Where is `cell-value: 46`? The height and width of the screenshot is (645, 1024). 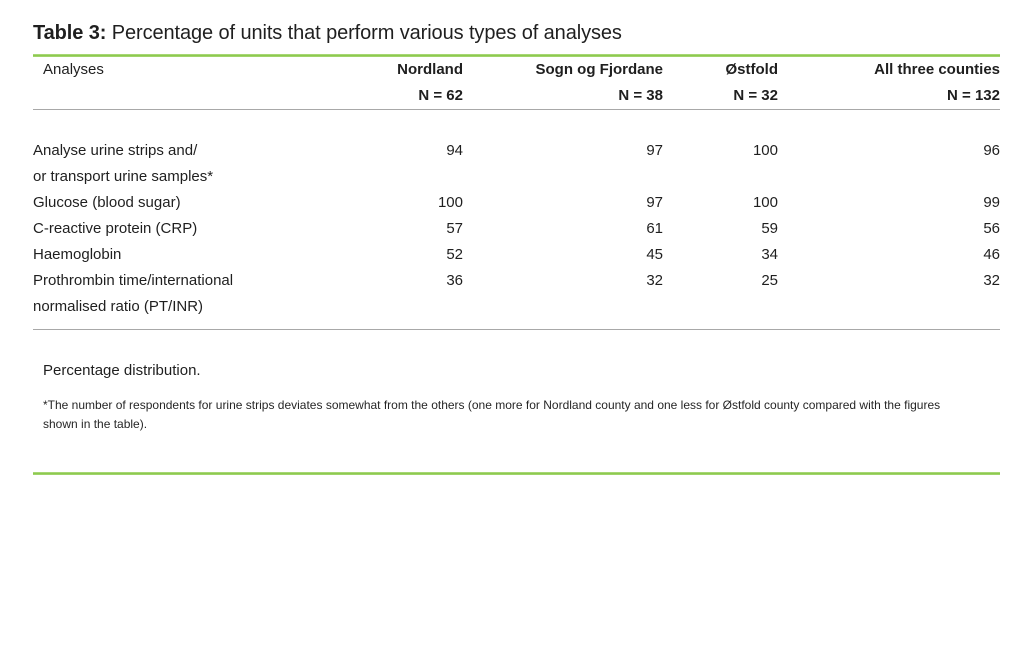
cell-value: 46 is located at coordinates (991, 254).